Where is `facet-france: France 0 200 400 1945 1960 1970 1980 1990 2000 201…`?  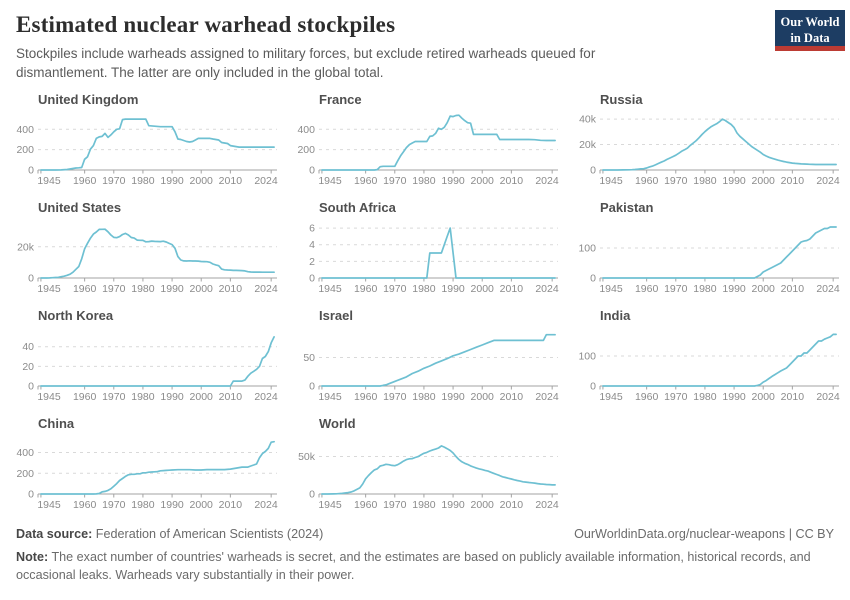 facet-france: France 0 200 400 1945 1960 1970 1980 1990 2000 201… is located at coordinates (427, 140).